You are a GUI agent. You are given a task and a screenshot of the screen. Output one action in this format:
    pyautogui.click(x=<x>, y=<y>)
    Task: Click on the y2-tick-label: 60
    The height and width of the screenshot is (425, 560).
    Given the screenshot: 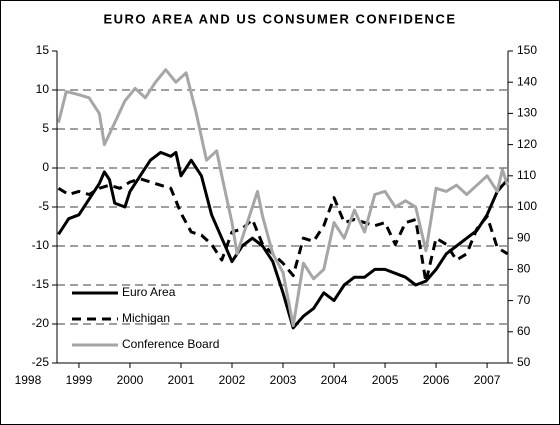 What is the action you would take?
    pyautogui.click(x=524, y=331)
    